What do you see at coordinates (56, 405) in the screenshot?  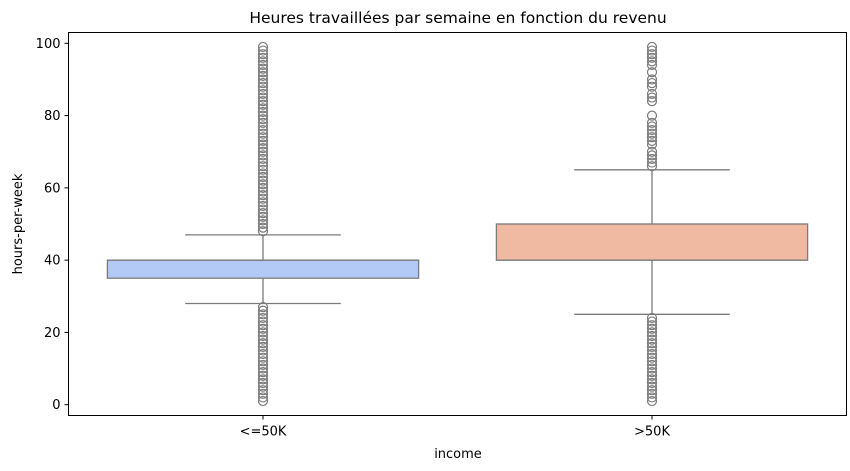 I see `y-tick-label: 0` at bounding box center [56, 405].